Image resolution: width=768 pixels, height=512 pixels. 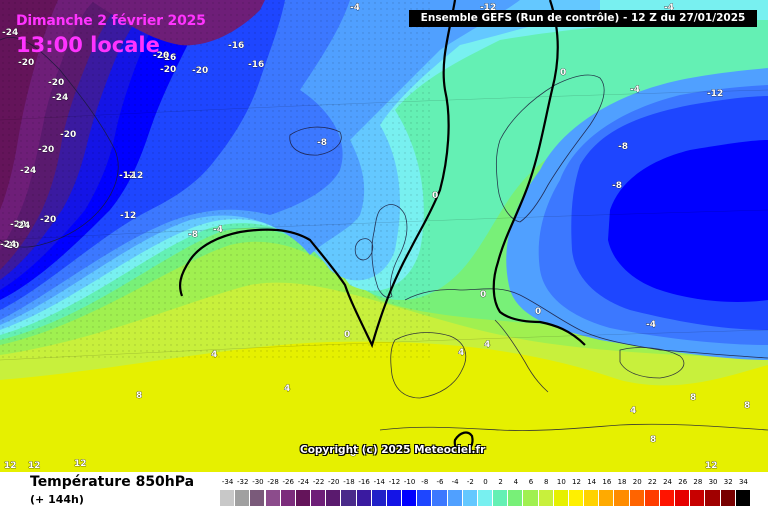 I want to click on scale-label: 16, so click(x=607, y=482).